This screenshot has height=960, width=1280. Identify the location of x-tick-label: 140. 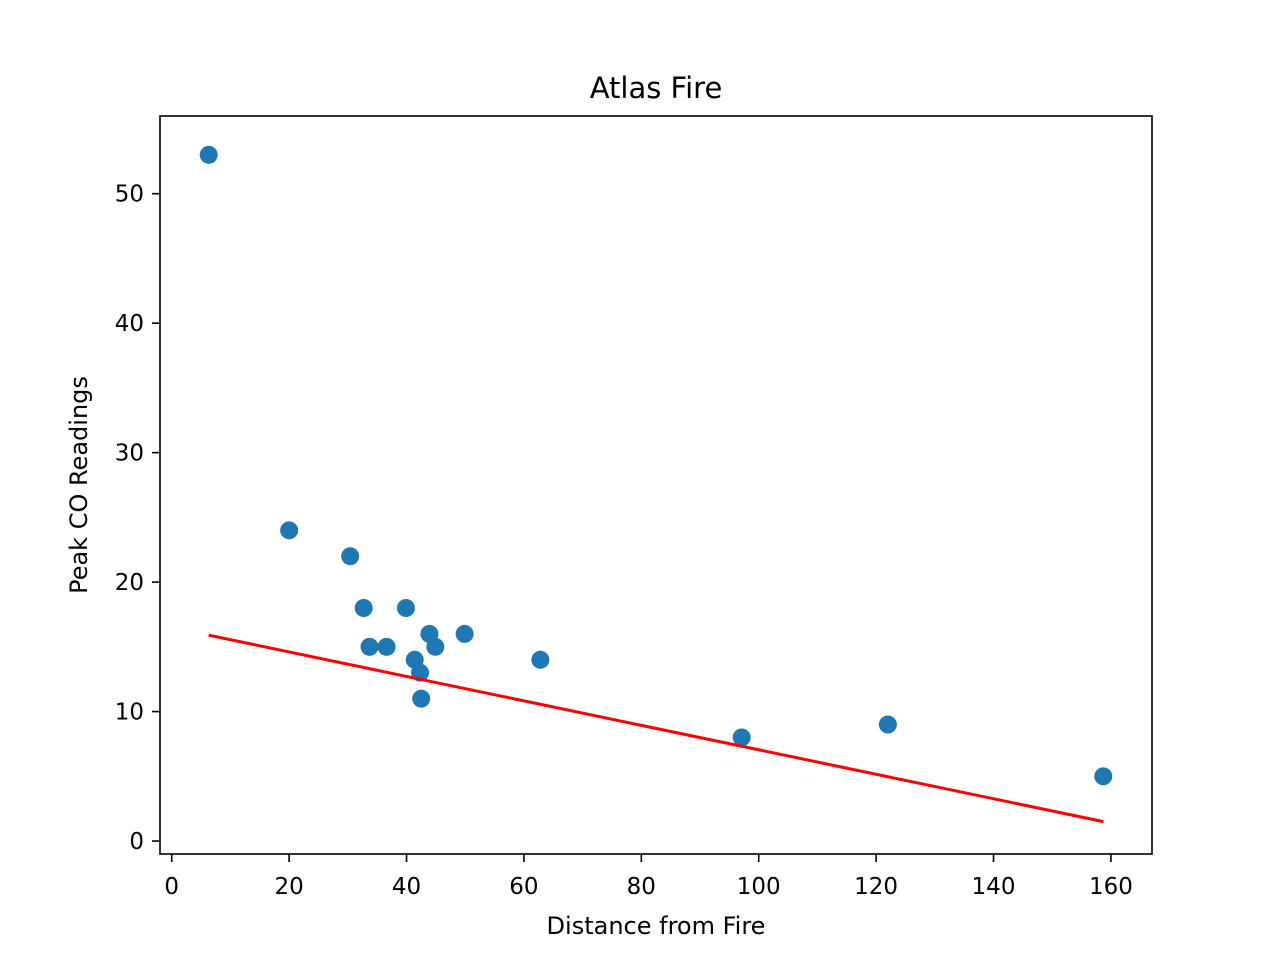
(994, 887).